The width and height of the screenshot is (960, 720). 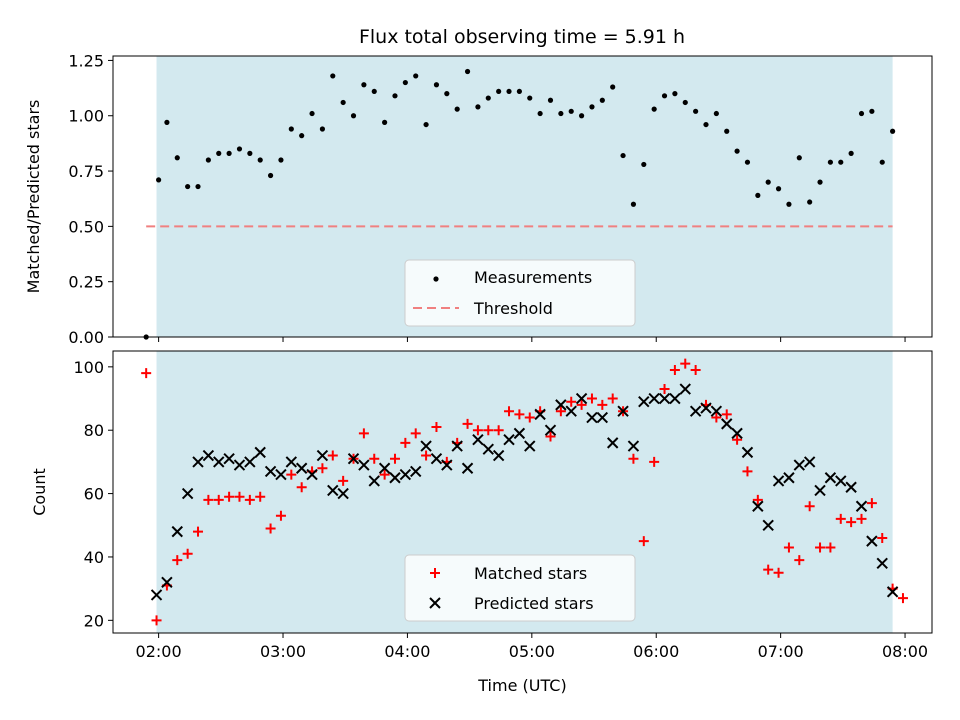 I want to click on x-axis-label: Time (UTC), so click(x=521, y=685).